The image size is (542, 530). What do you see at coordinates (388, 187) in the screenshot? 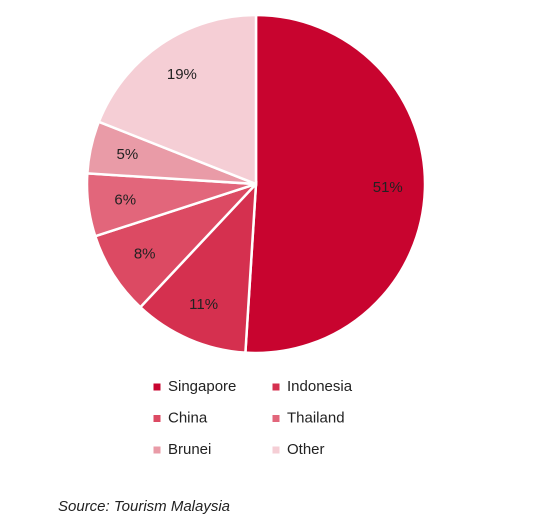
I see `data-label: 51%` at bounding box center [388, 187].